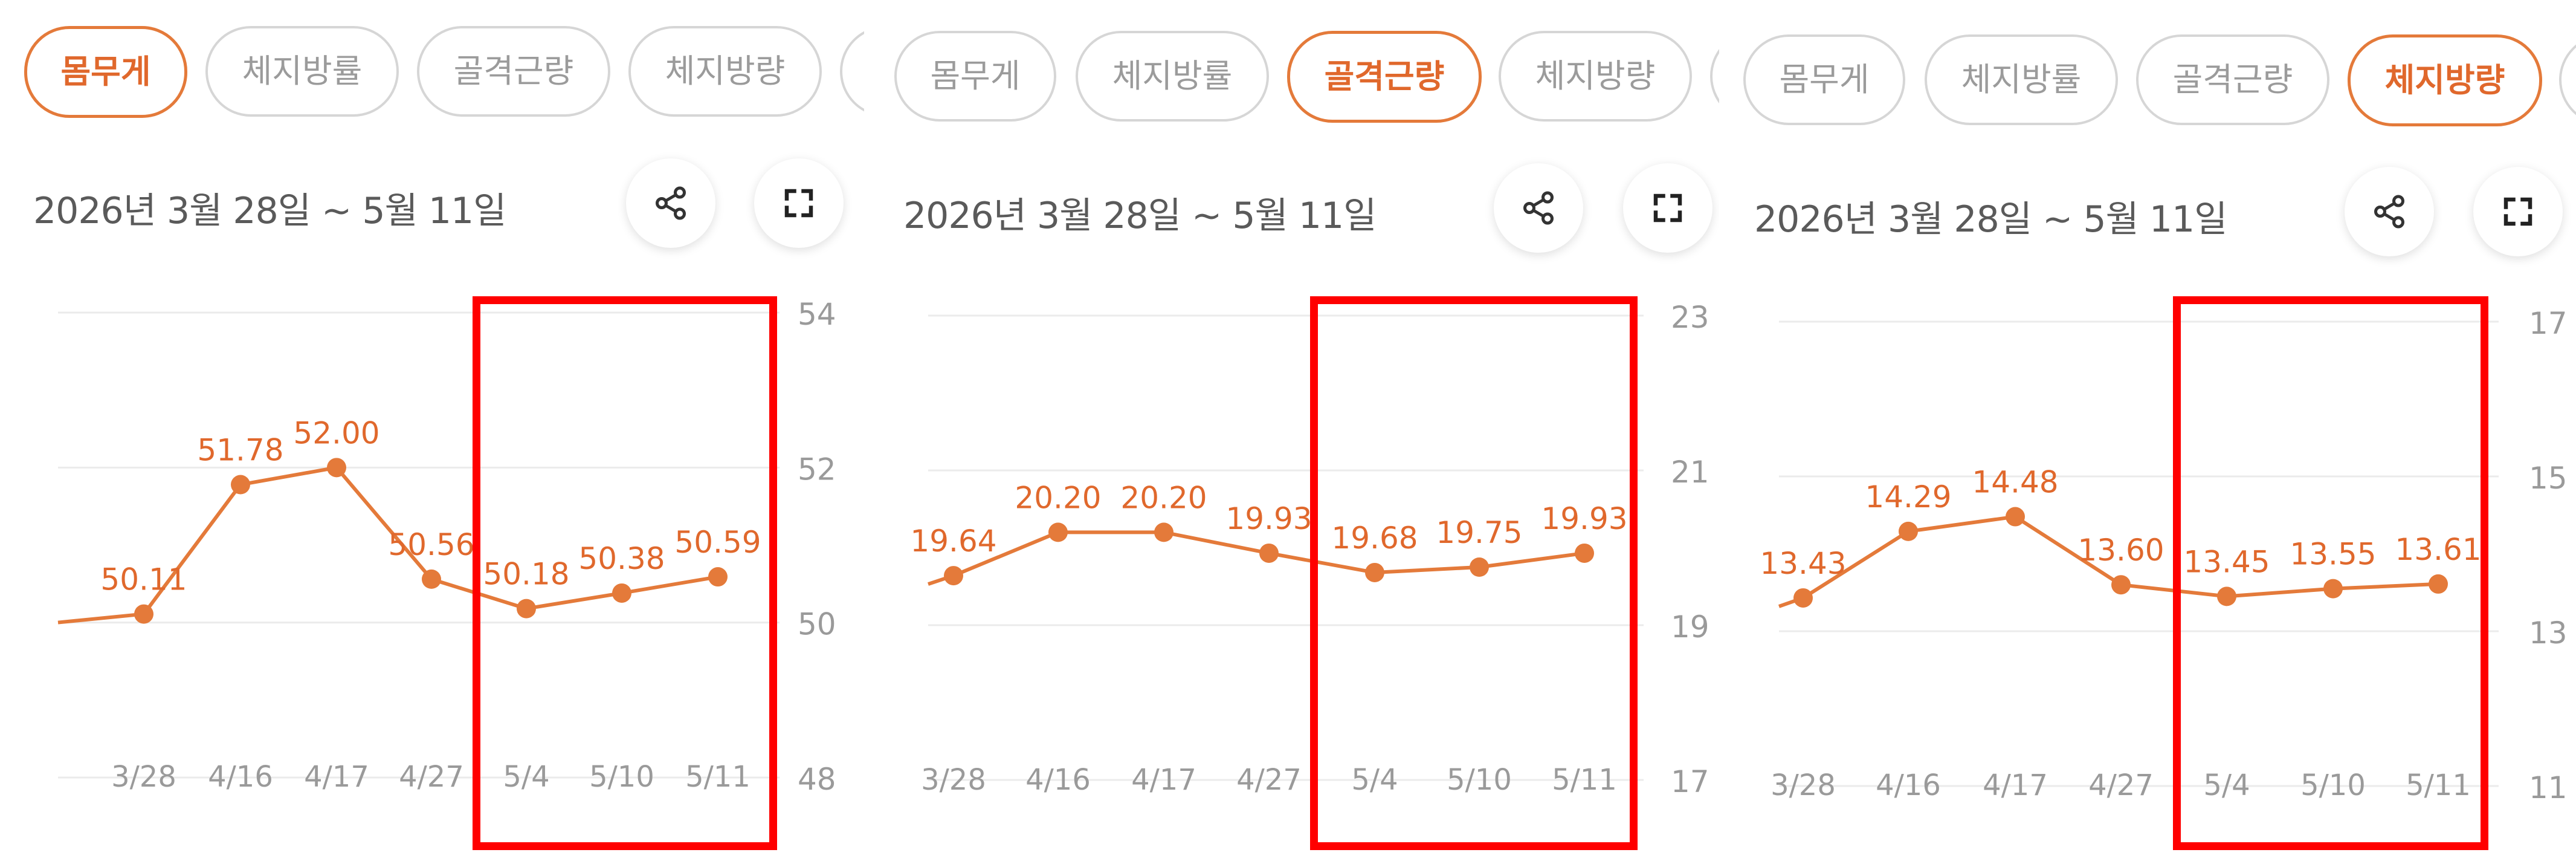 This screenshot has height=864, width=2576. I want to click on data-label: 13.61, so click(2438, 549).